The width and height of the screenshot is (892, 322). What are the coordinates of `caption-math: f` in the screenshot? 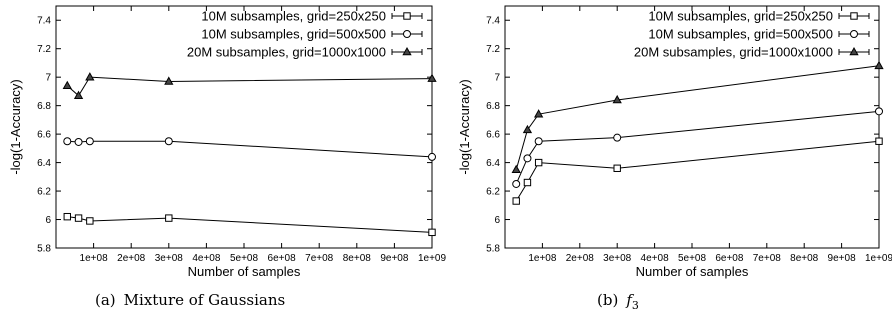 It's located at (629, 300).